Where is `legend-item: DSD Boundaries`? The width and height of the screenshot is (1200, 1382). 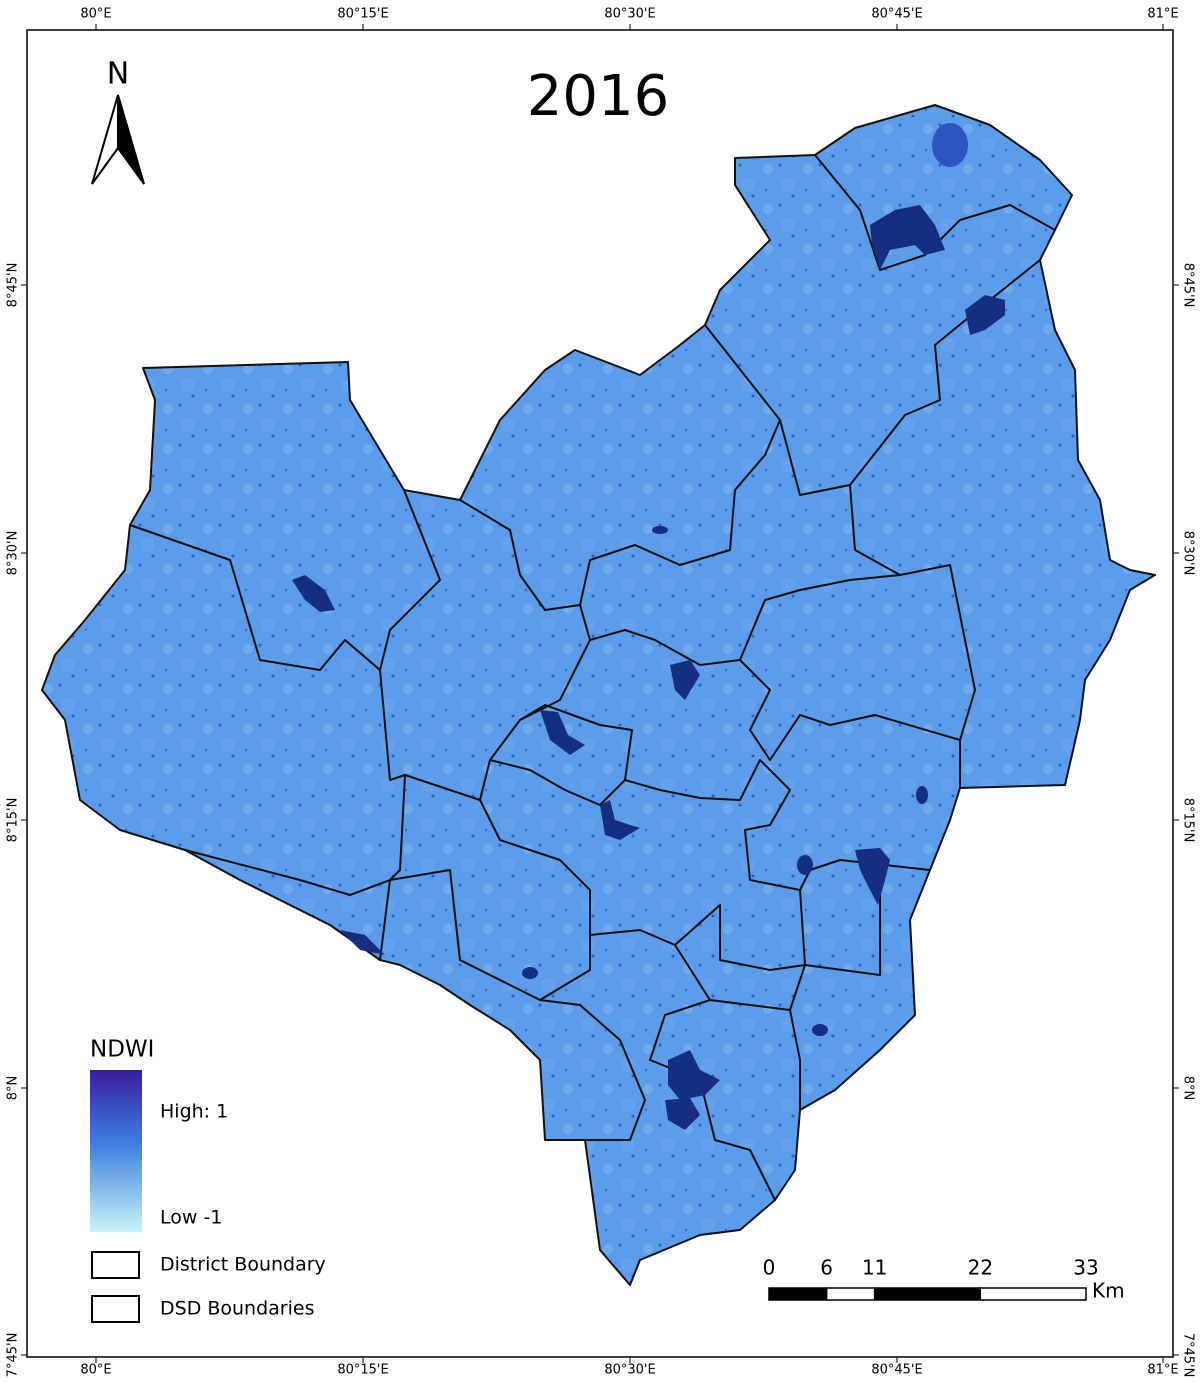 legend-item: DSD Boundaries is located at coordinates (237, 1309).